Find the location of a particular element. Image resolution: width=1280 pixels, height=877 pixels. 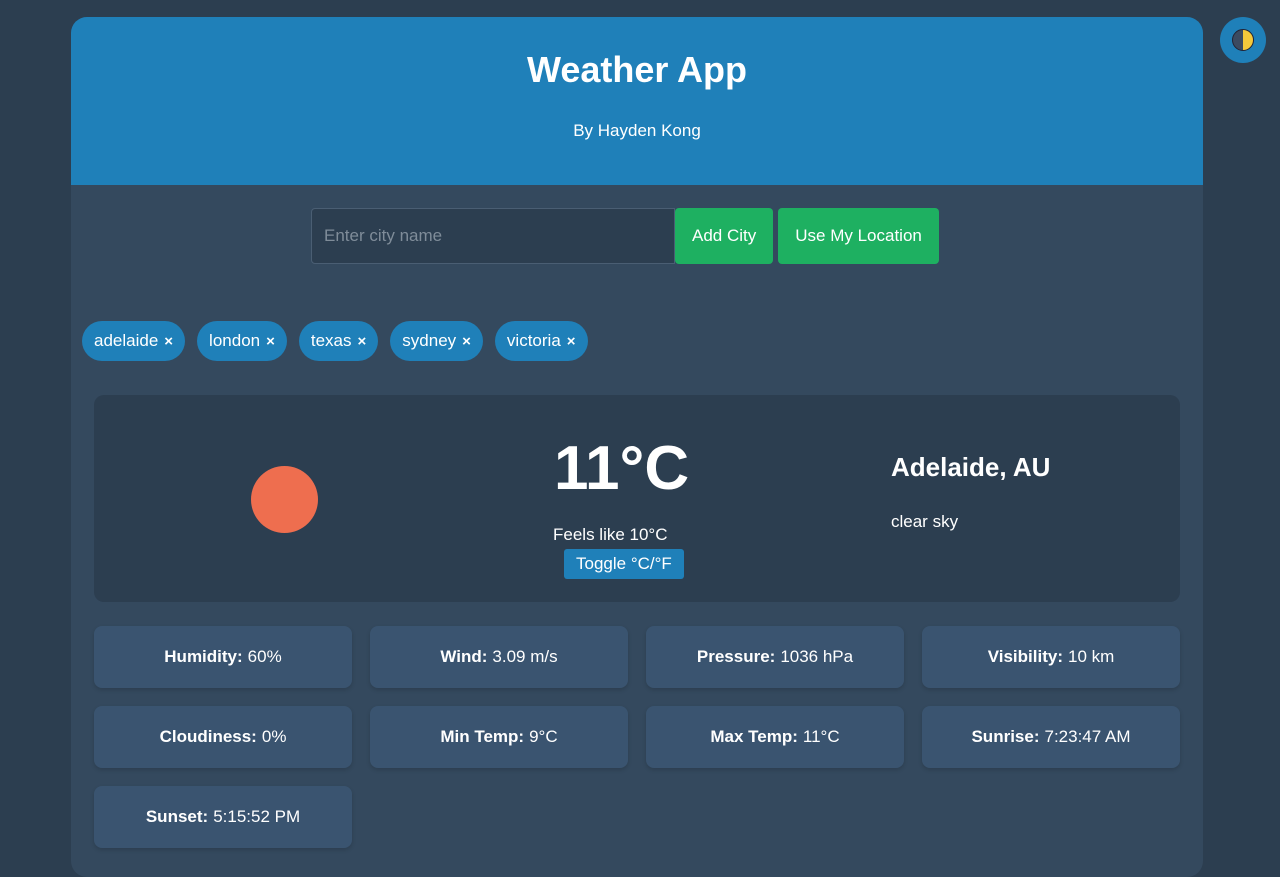

detail-cloudiness: Cloudiness: 0% is located at coordinates (223, 737).